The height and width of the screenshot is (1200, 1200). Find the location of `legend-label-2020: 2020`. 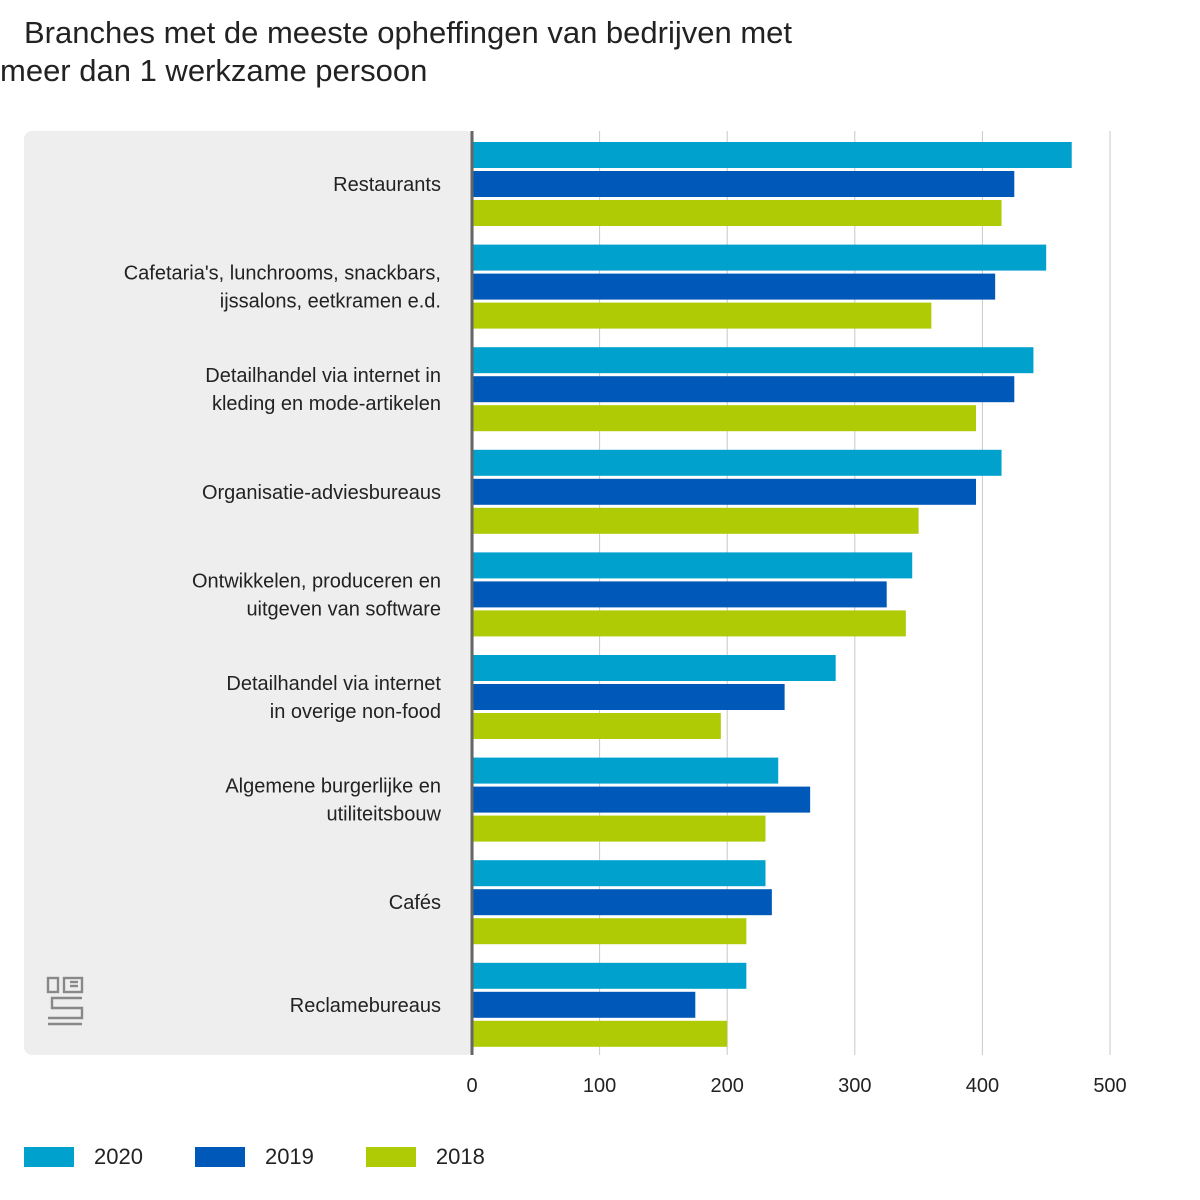

legend-label-2020: 2020 is located at coordinates (118, 1156).